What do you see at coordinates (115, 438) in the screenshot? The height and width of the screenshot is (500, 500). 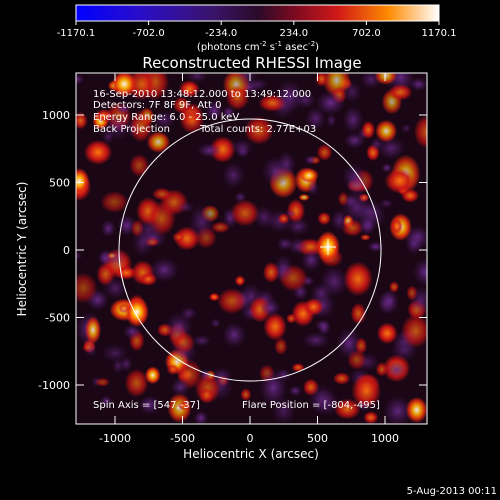 I see `x-tick-label: -1000` at bounding box center [115, 438].